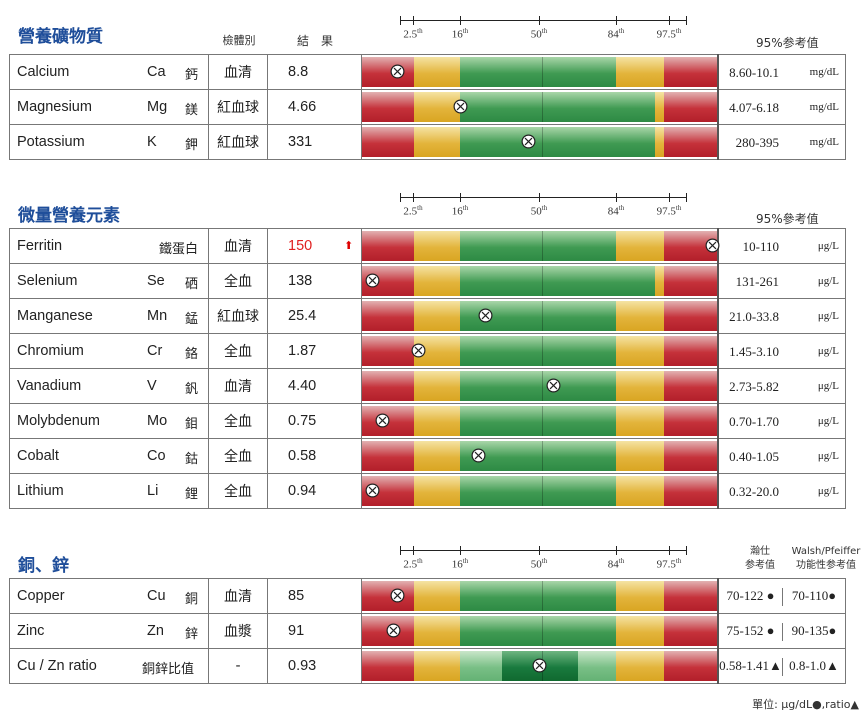 The image size is (865, 718). Describe the element at coordinates (427, 421) in the screenshot. I see `table-row: Molybdenum Mo 鉬 全血 0.75 0.70-1.70 μg/L` at that location.